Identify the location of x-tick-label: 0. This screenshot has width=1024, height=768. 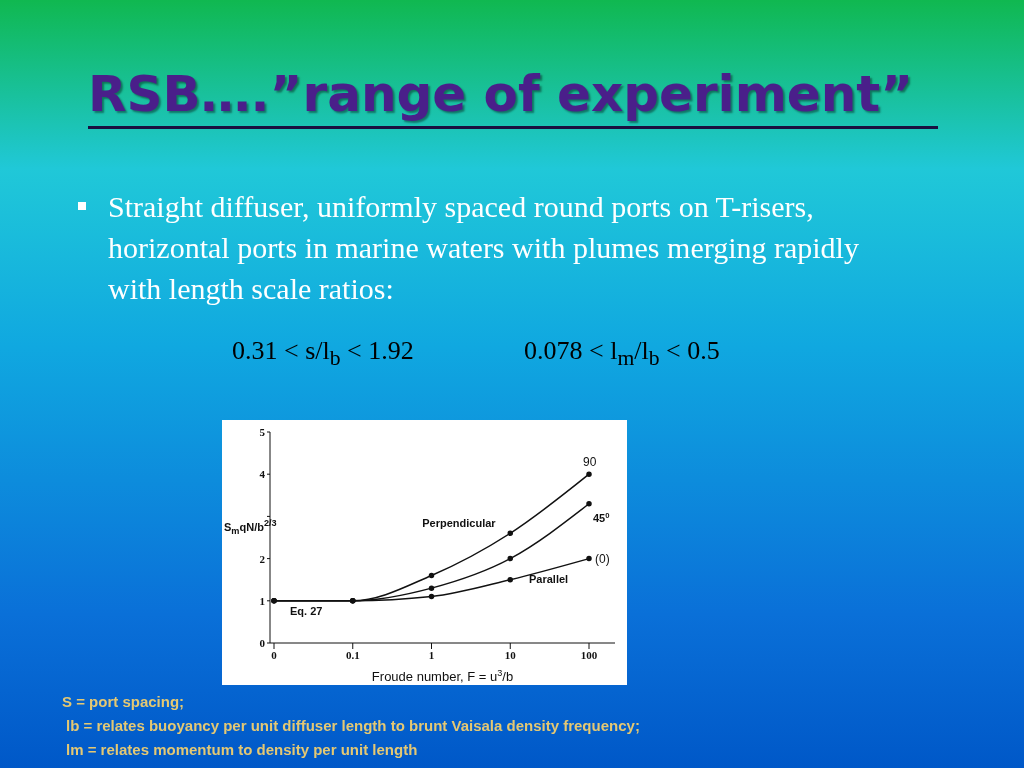
(274, 654).